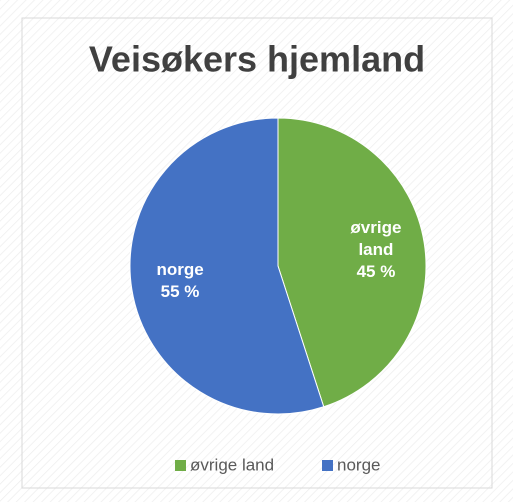  I want to click on legend-label: øvrige land, so click(232, 464).